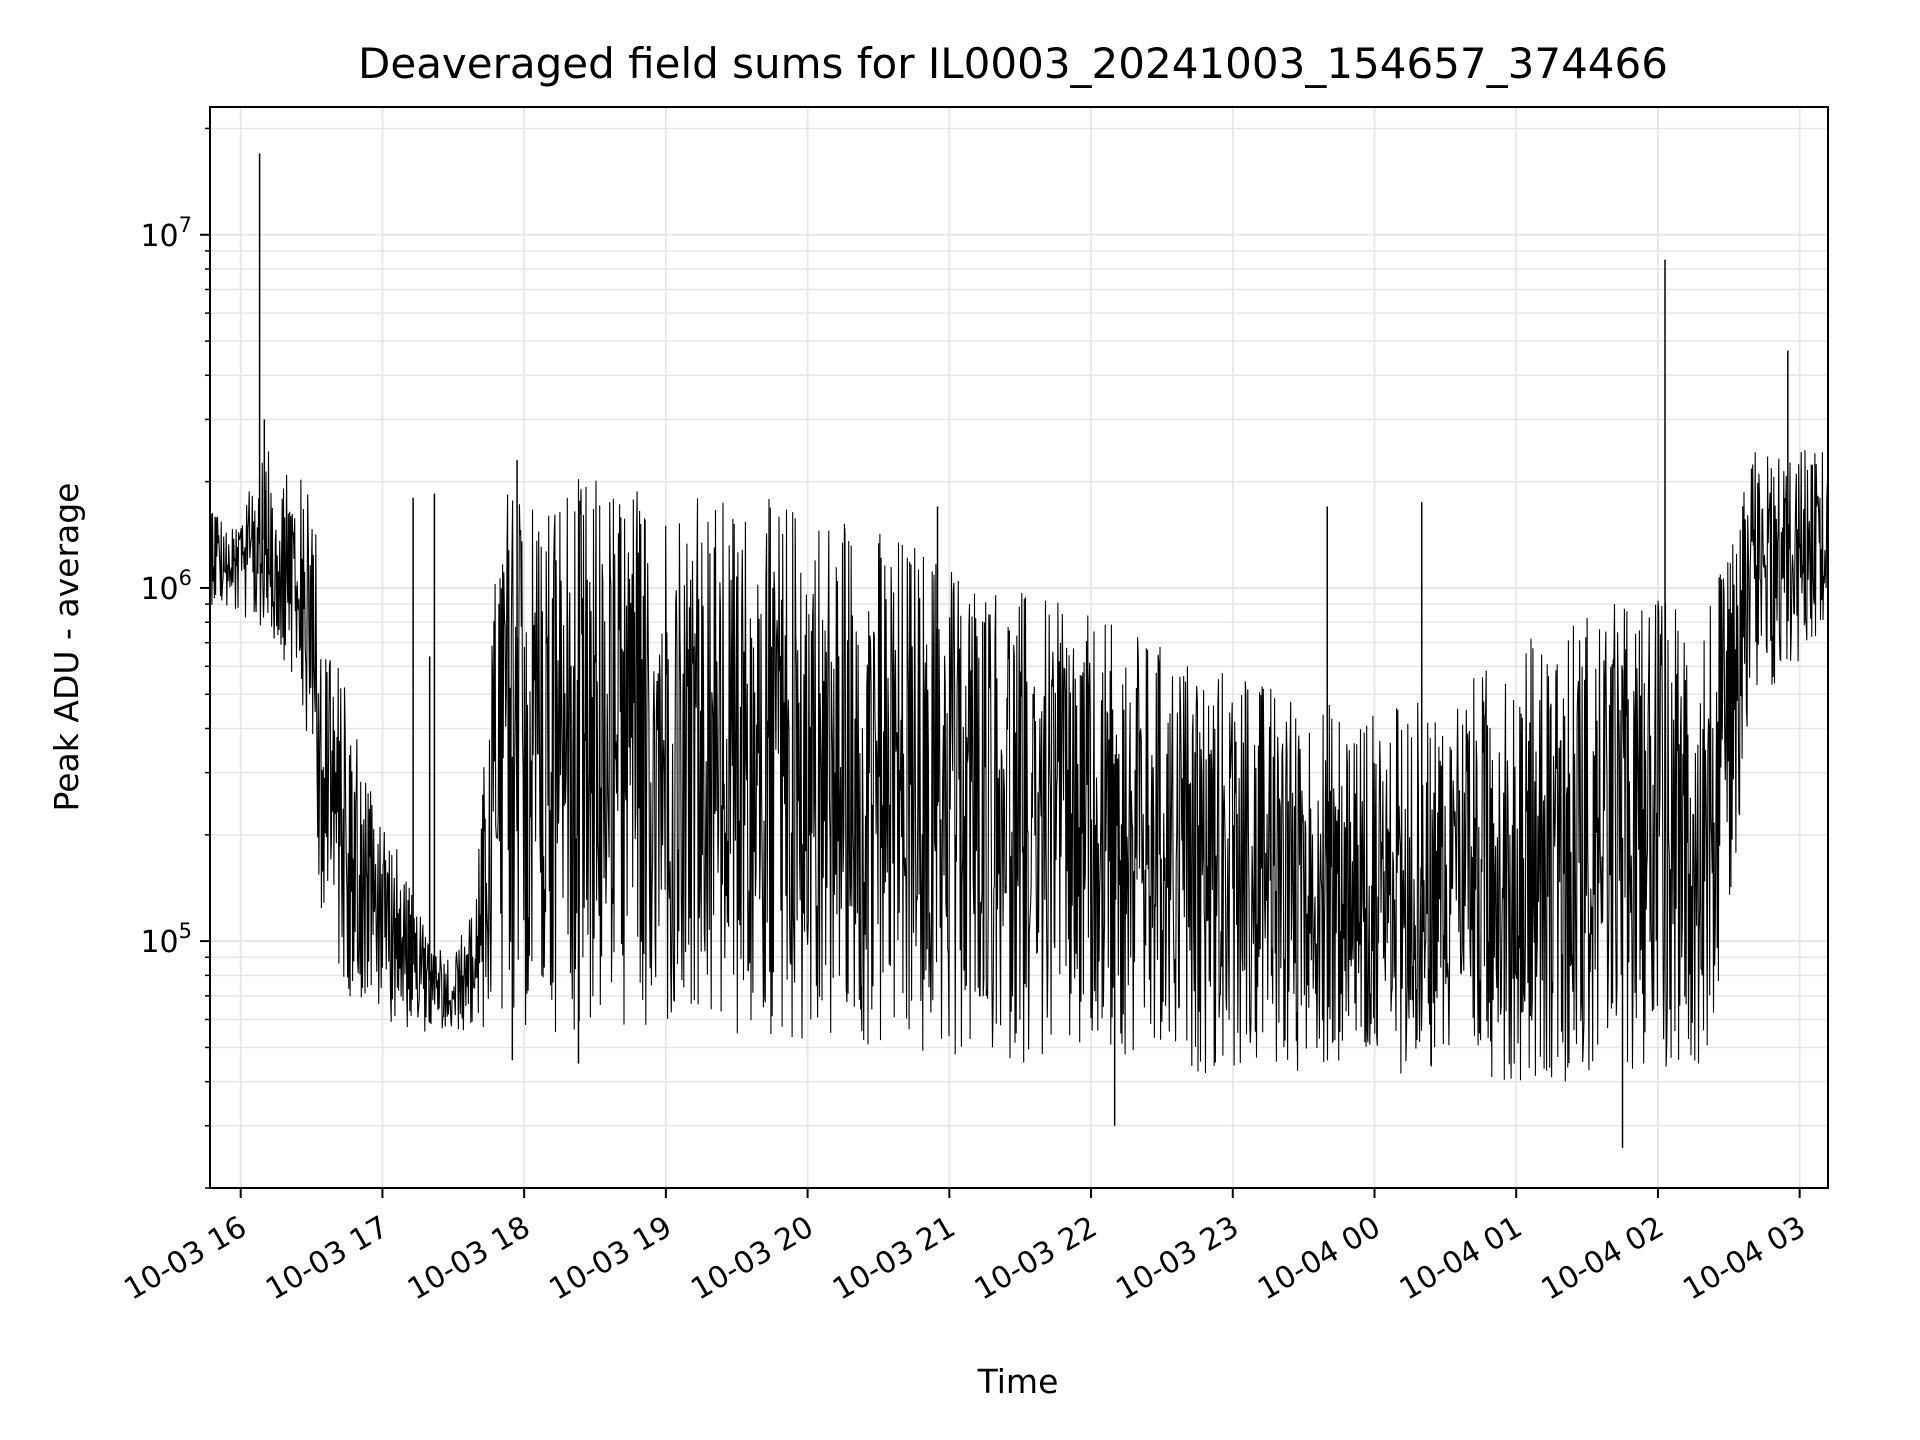 Image resolution: width=1920 pixels, height=1440 pixels. I want to click on y-tick-label: 10⁶, so click(166, 586).